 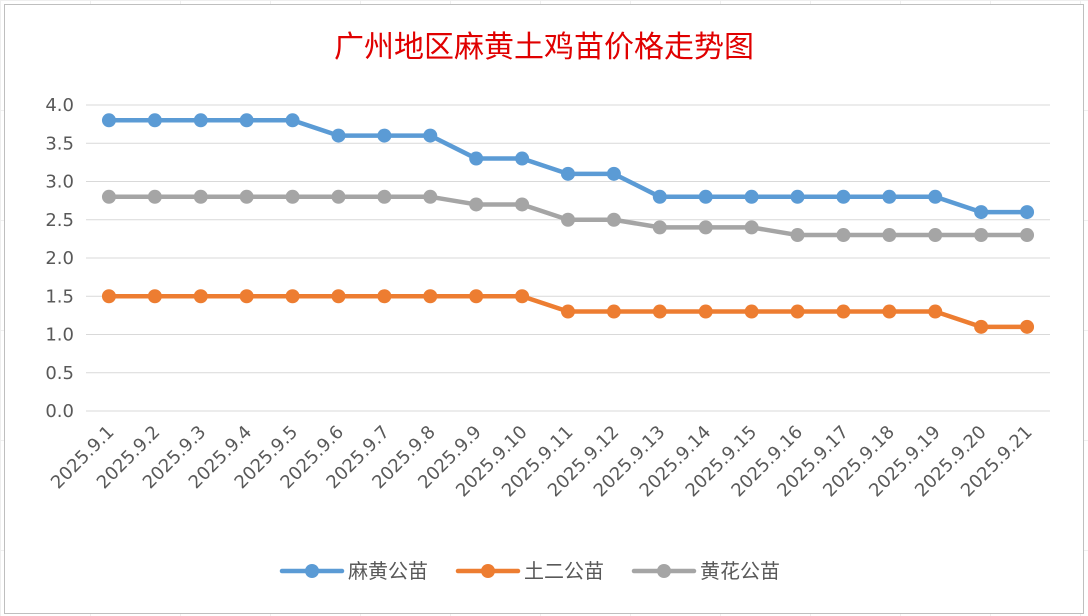 What do you see at coordinates (59, 220) in the screenshot?
I see `y-tick-label: 2.5` at bounding box center [59, 220].